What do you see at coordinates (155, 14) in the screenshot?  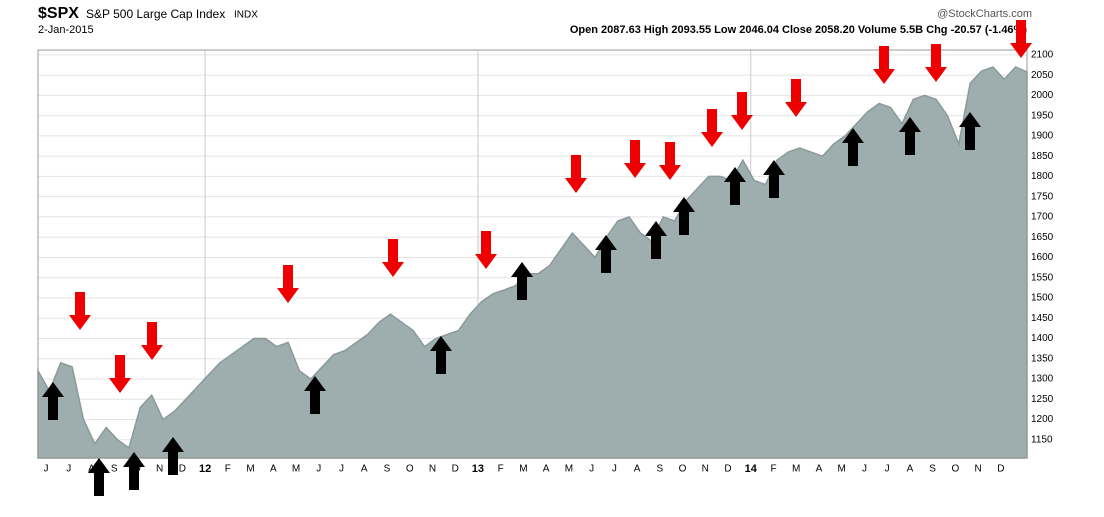 I see `chart-subtitle: S&P 500 Large Cap Index` at bounding box center [155, 14].